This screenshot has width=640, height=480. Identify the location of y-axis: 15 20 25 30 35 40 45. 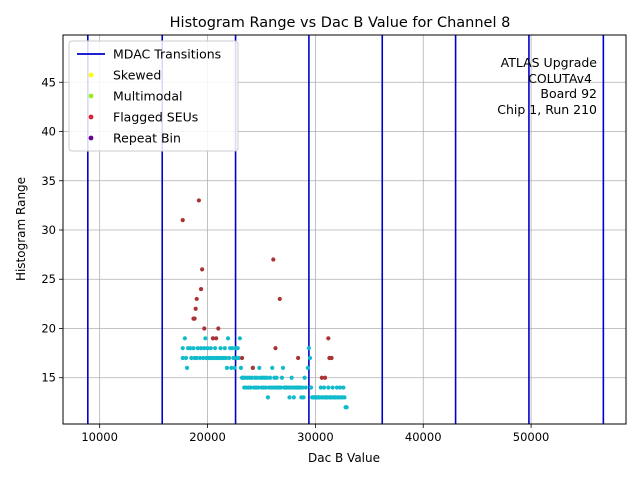
(52, 230).